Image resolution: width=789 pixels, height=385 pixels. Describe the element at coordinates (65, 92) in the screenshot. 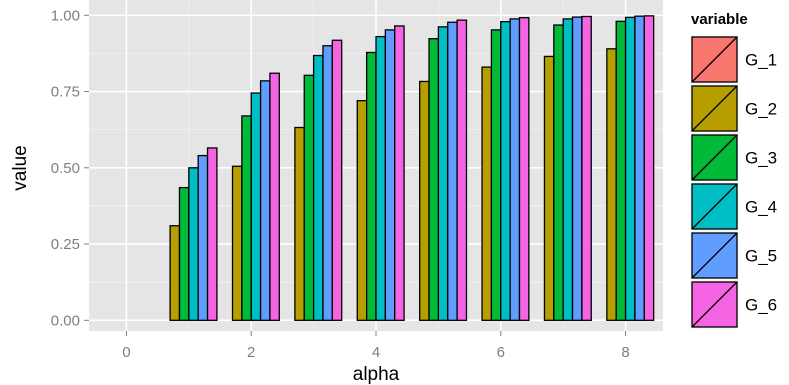

I see `y-tick-label: 0.75` at that location.